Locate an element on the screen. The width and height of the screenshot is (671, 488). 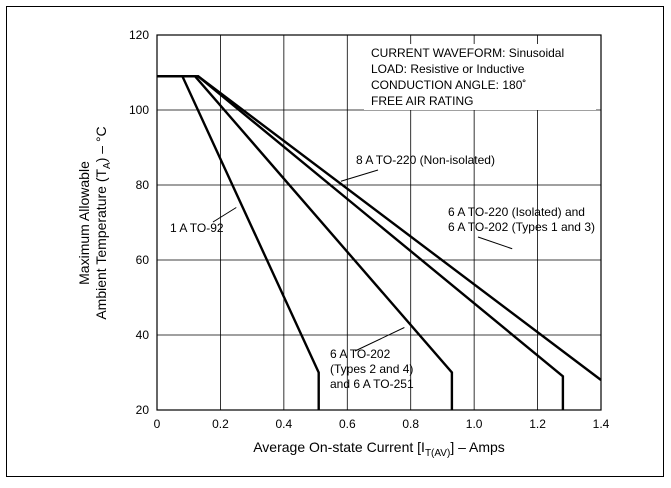
annotation-text-3-2: 6 A TO-202 (Types 1 and 3) is located at coordinates (521, 227).